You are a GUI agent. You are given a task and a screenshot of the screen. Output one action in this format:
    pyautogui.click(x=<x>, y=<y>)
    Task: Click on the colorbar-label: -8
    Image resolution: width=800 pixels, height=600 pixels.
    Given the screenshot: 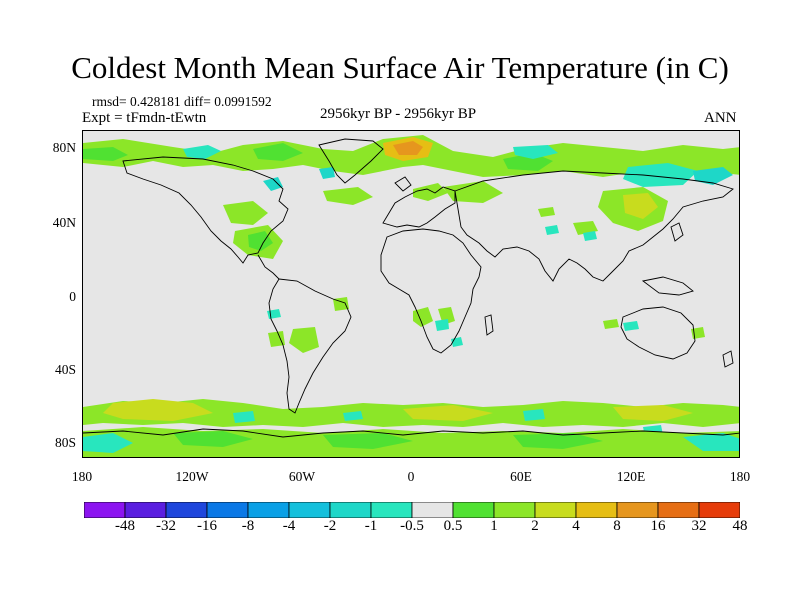 What is the action you would take?
    pyautogui.click(x=248, y=526)
    